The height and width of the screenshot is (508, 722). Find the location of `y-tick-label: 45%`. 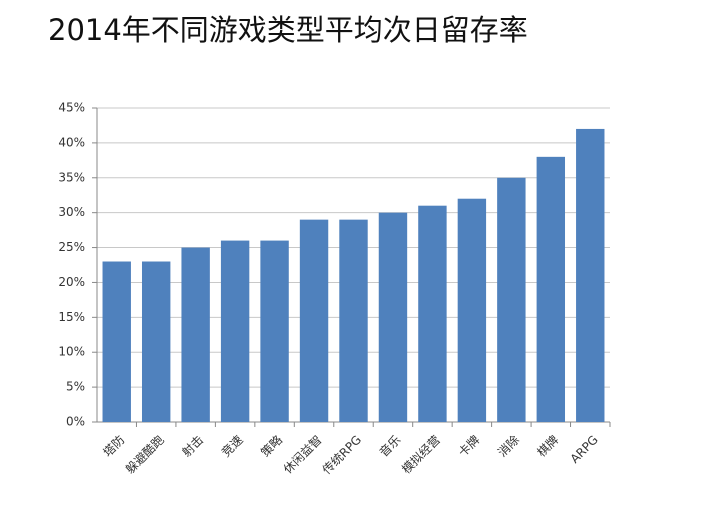

y-tick-label: 45% is located at coordinates (71, 108).